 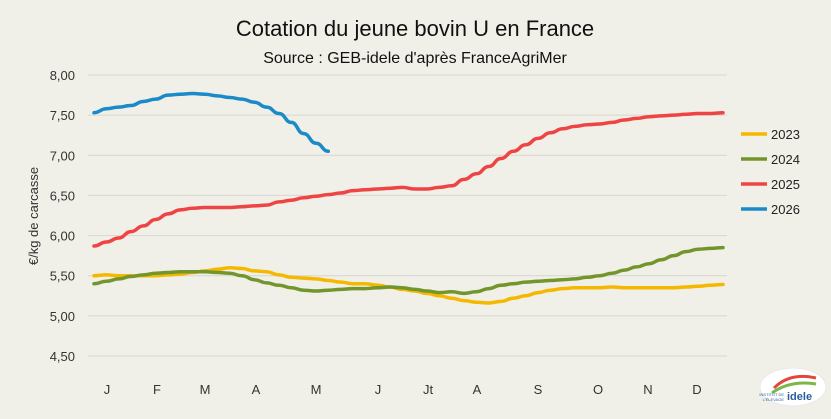 I want to click on idele-logo: INSTITUT DE L'ÉLEVAGE idele, so click(x=793, y=387).